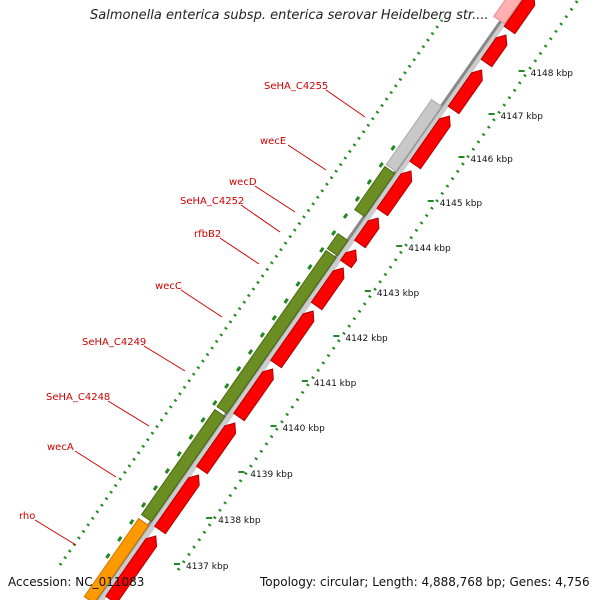  I want to click on kbp-tick-label: 4147 kbp, so click(522, 117).